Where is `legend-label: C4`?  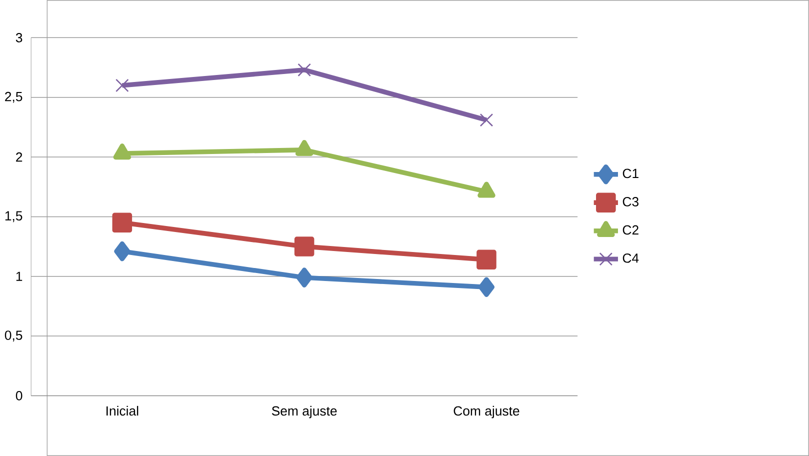
legend-label: C4 is located at coordinates (630, 258).